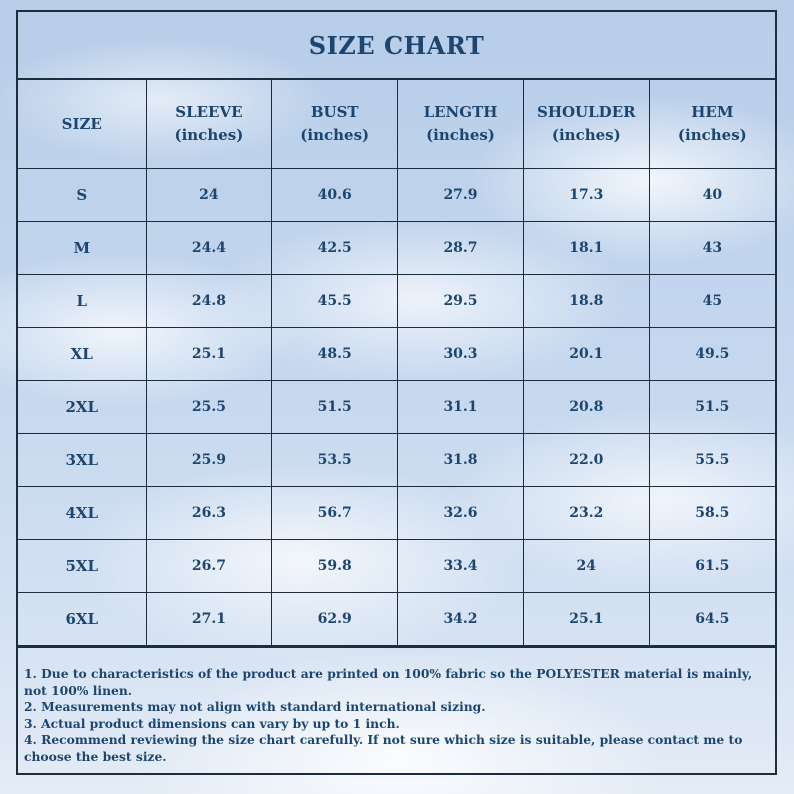 The height and width of the screenshot is (794, 794). I want to click on cell-bust: 53.5, so click(335, 460).